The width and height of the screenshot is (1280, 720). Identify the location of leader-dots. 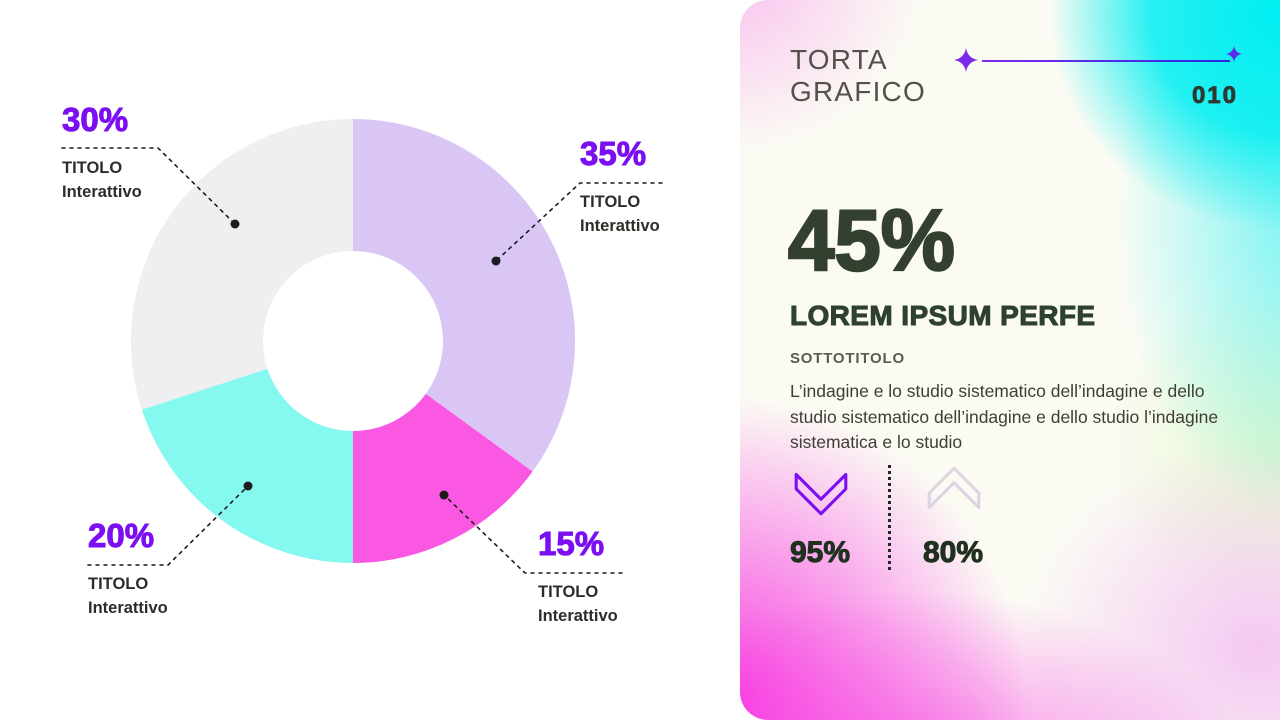
(365, 359).